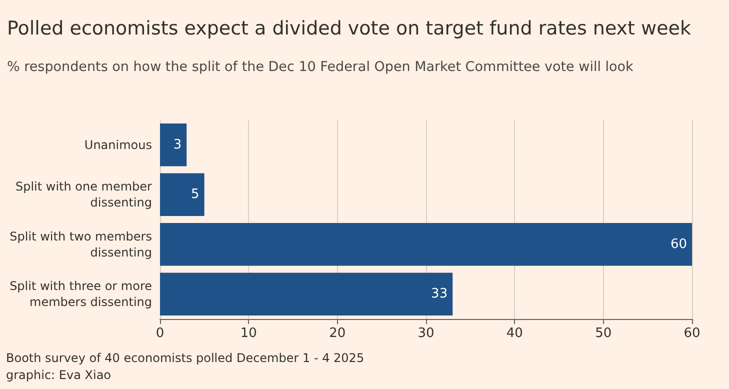  What do you see at coordinates (195, 194) in the screenshot?
I see `data-label: 5` at bounding box center [195, 194].